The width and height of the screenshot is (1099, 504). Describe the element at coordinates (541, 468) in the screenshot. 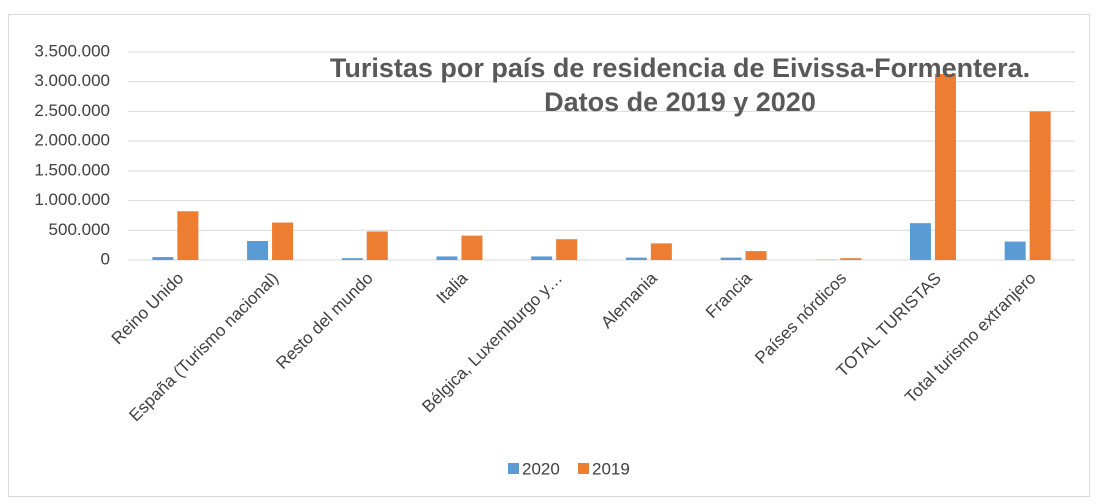

I see `legend-label: 2020` at that location.